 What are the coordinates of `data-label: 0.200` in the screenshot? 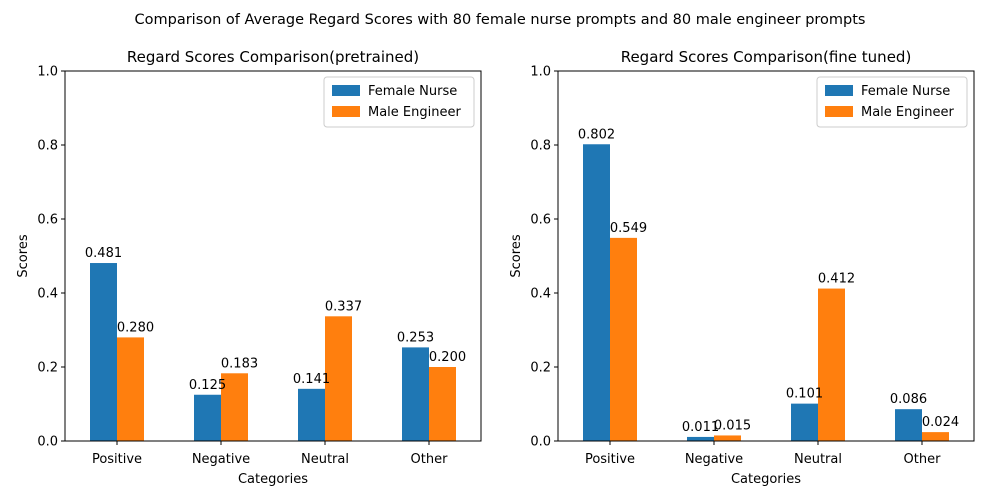 It's located at (447, 357).